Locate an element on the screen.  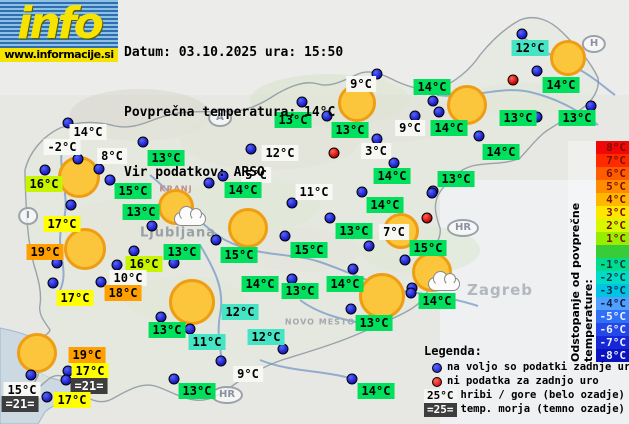
site-logo: info www.informacije.si is located at coordinates (59, 31).